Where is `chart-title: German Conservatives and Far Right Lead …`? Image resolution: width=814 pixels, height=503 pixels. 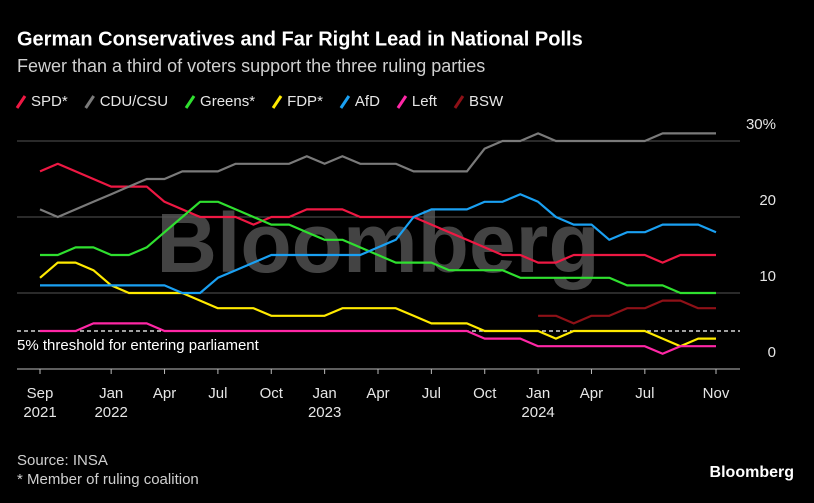
chart-title: German Conservatives and Far Right Lead … is located at coordinates (300, 39).